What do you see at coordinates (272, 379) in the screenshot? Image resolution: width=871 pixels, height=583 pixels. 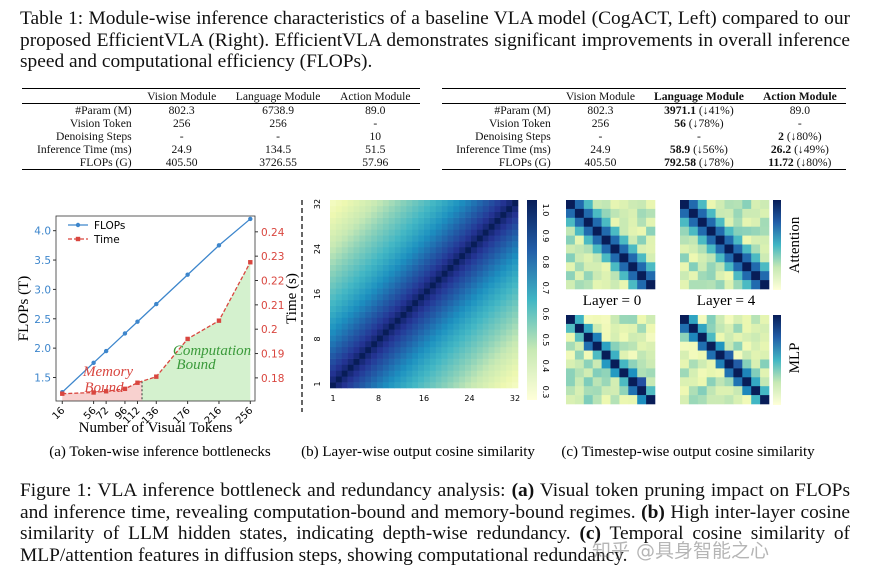 I see `y2-tick-label: 0.18` at bounding box center [272, 379].